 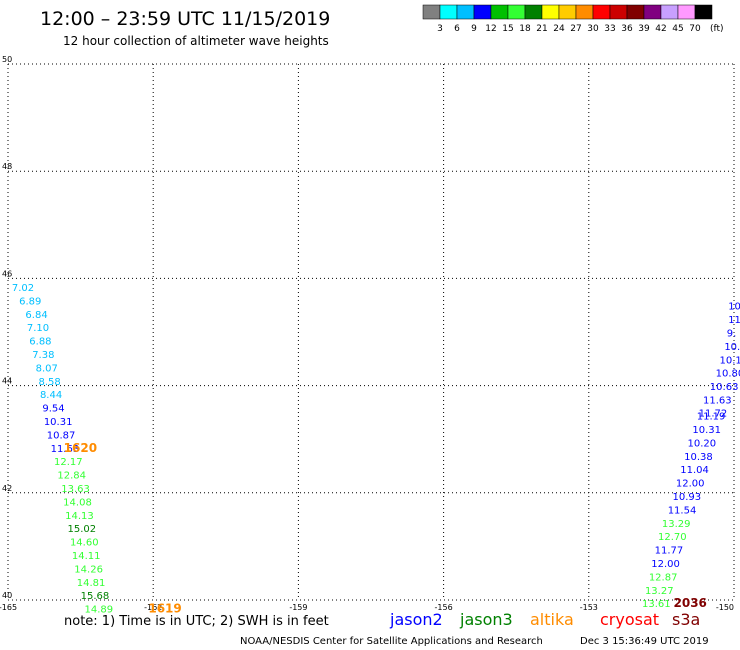 What do you see at coordinates (486, 619) in the screenshot?
I see `satellite-name-jason3: jason3` at bounding box center [486, 619].